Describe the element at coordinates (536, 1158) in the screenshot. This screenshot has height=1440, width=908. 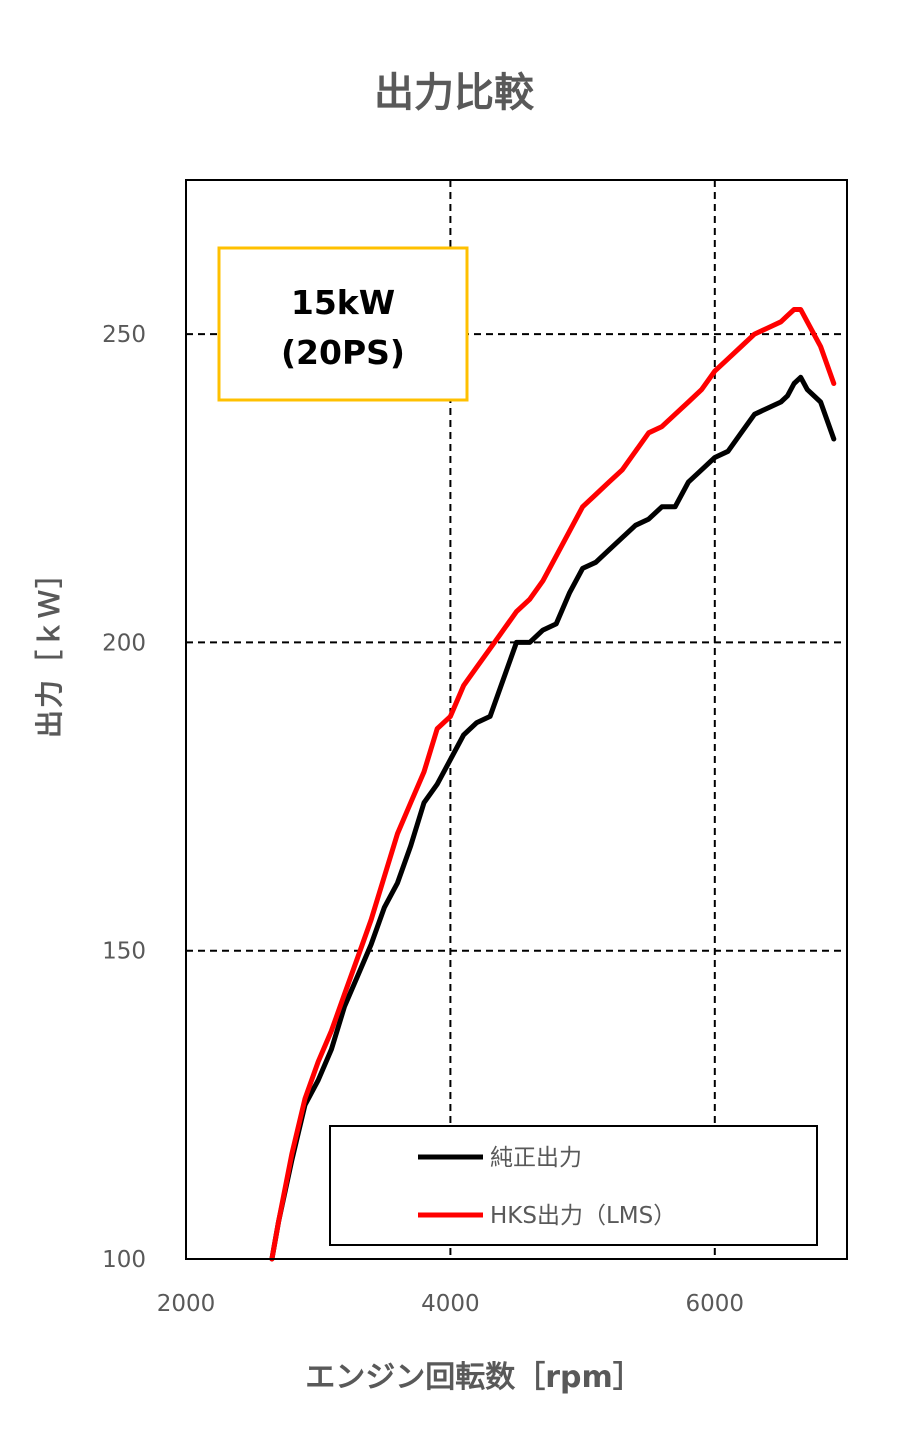
I see `legend-label-stock: 純正出力` at that location.